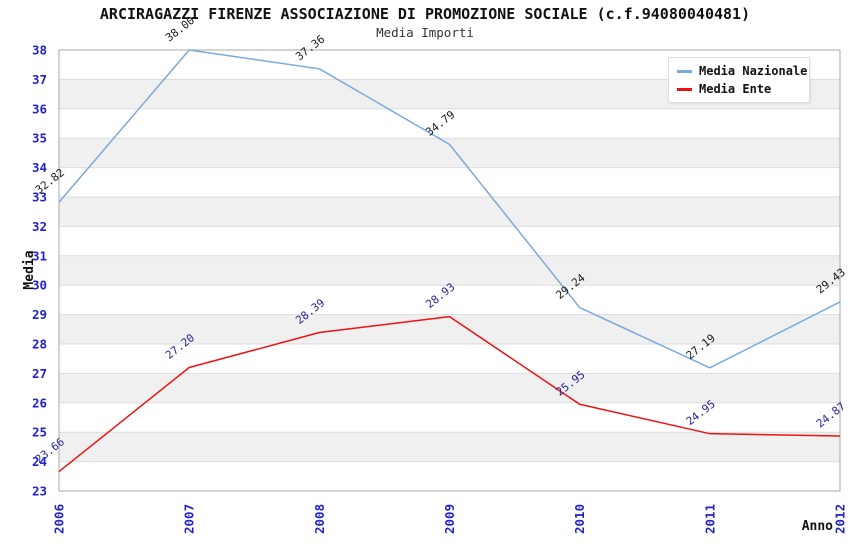 The height and width of the screenshot is (550, 850). I want to click on legend-swatch-media-ente, so click(684, 89).